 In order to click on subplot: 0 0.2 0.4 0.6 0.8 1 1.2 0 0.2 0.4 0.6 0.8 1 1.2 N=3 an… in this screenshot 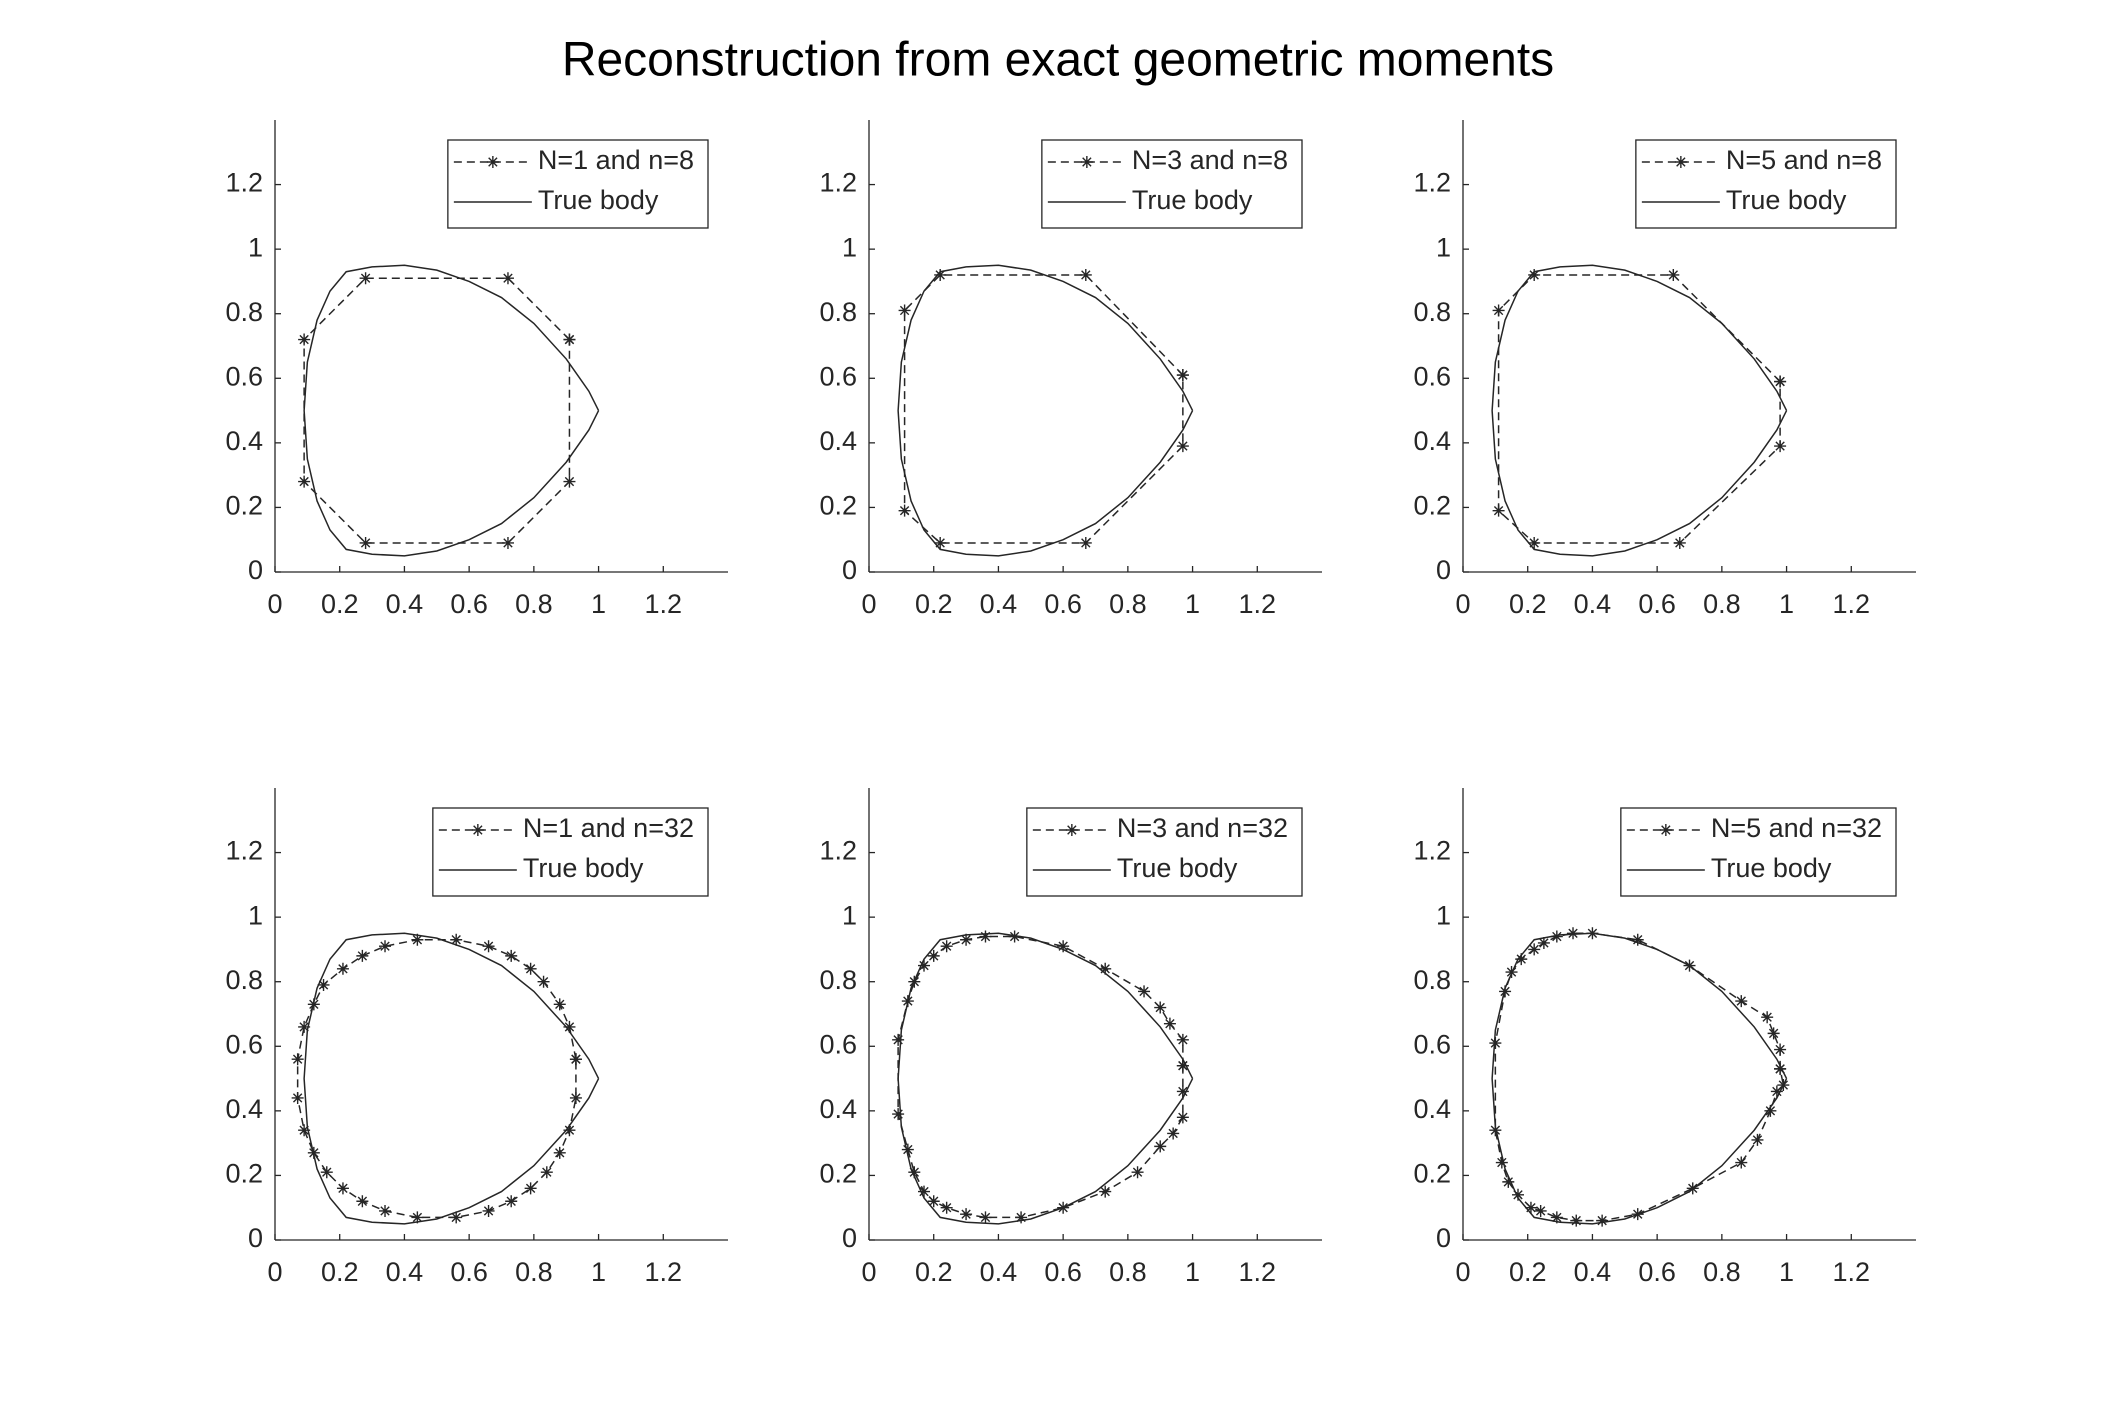, I will do `click(1070, 369)`.